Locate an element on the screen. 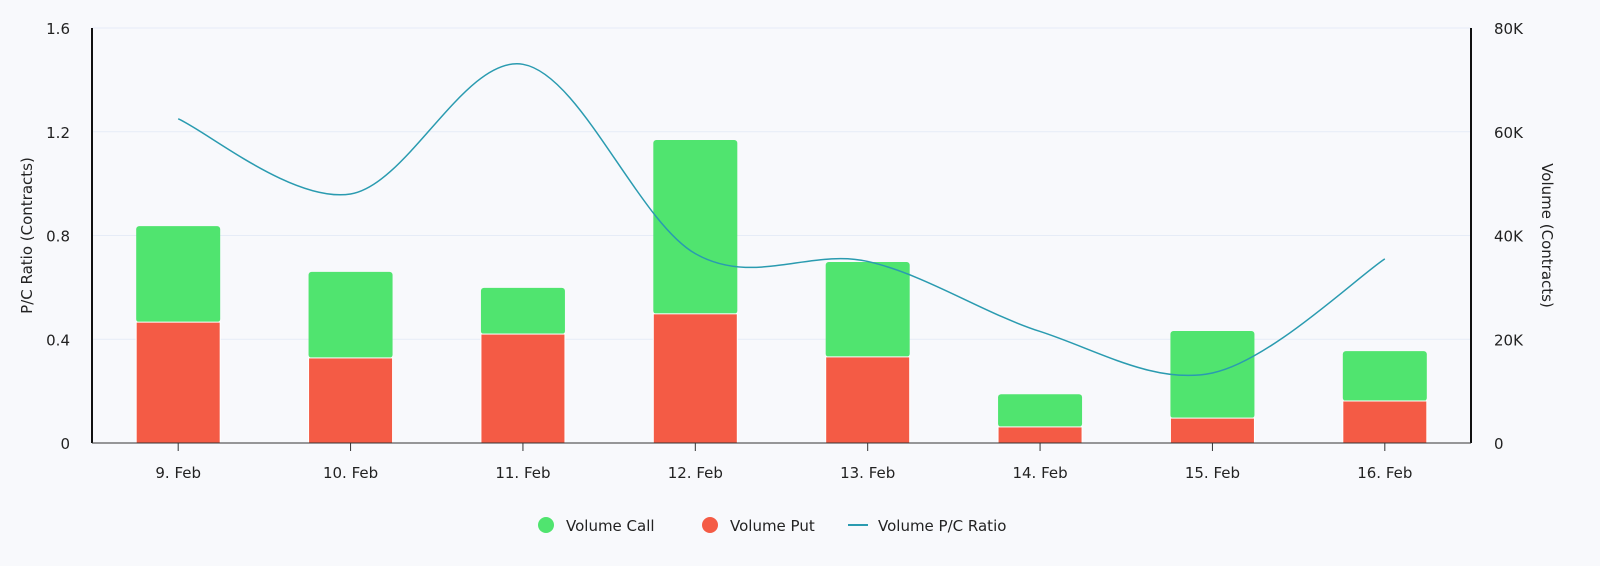  x-tick-label: 16. Feb is located at coordinates (1384, 473).